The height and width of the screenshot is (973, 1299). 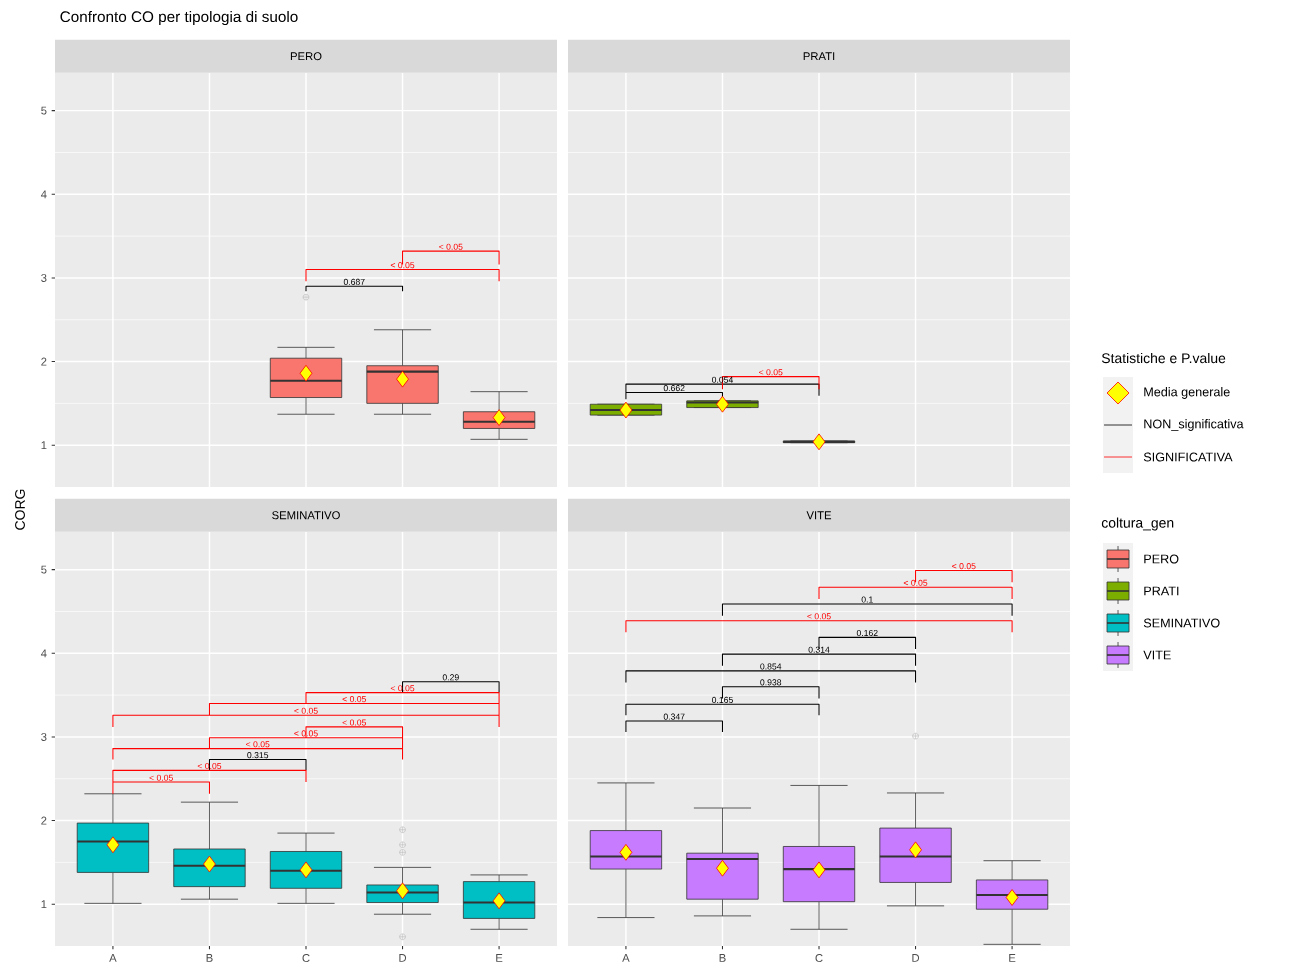 What do you see at coordinates (1194, 425) in the screenshot?
I see `legend-label: NON_significativa` at bounding box center [1194, 425].